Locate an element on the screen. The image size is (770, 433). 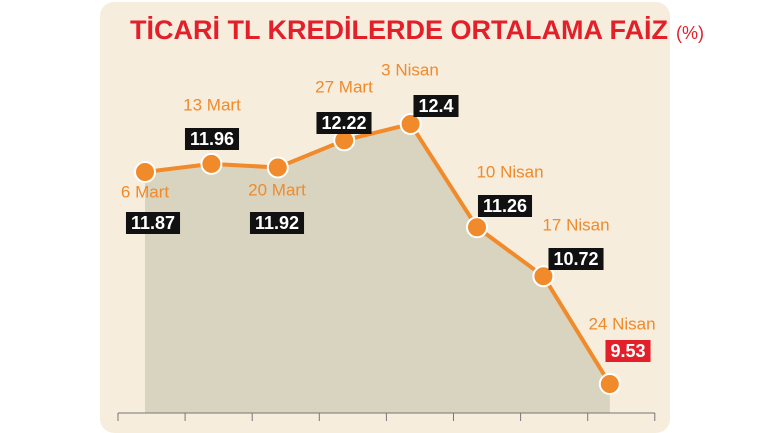
value-label: 12.22 is located at coordinates (344, 123).